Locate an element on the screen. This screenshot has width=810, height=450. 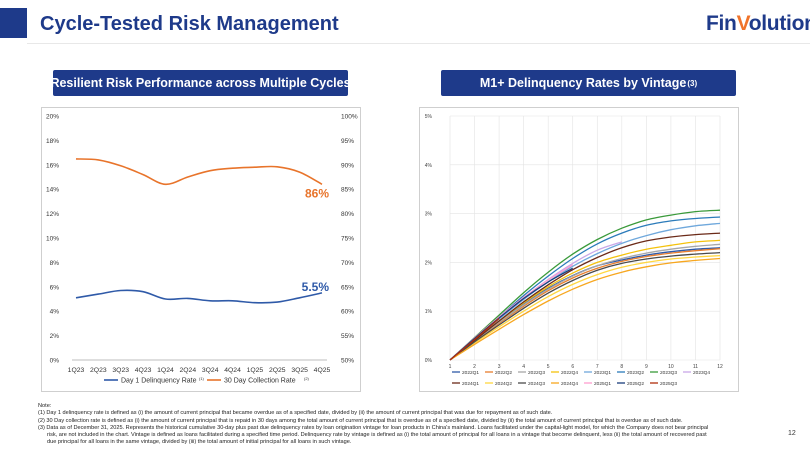
legend-label-2022q3: 2022Q3 is located at coordinates (536, 373).